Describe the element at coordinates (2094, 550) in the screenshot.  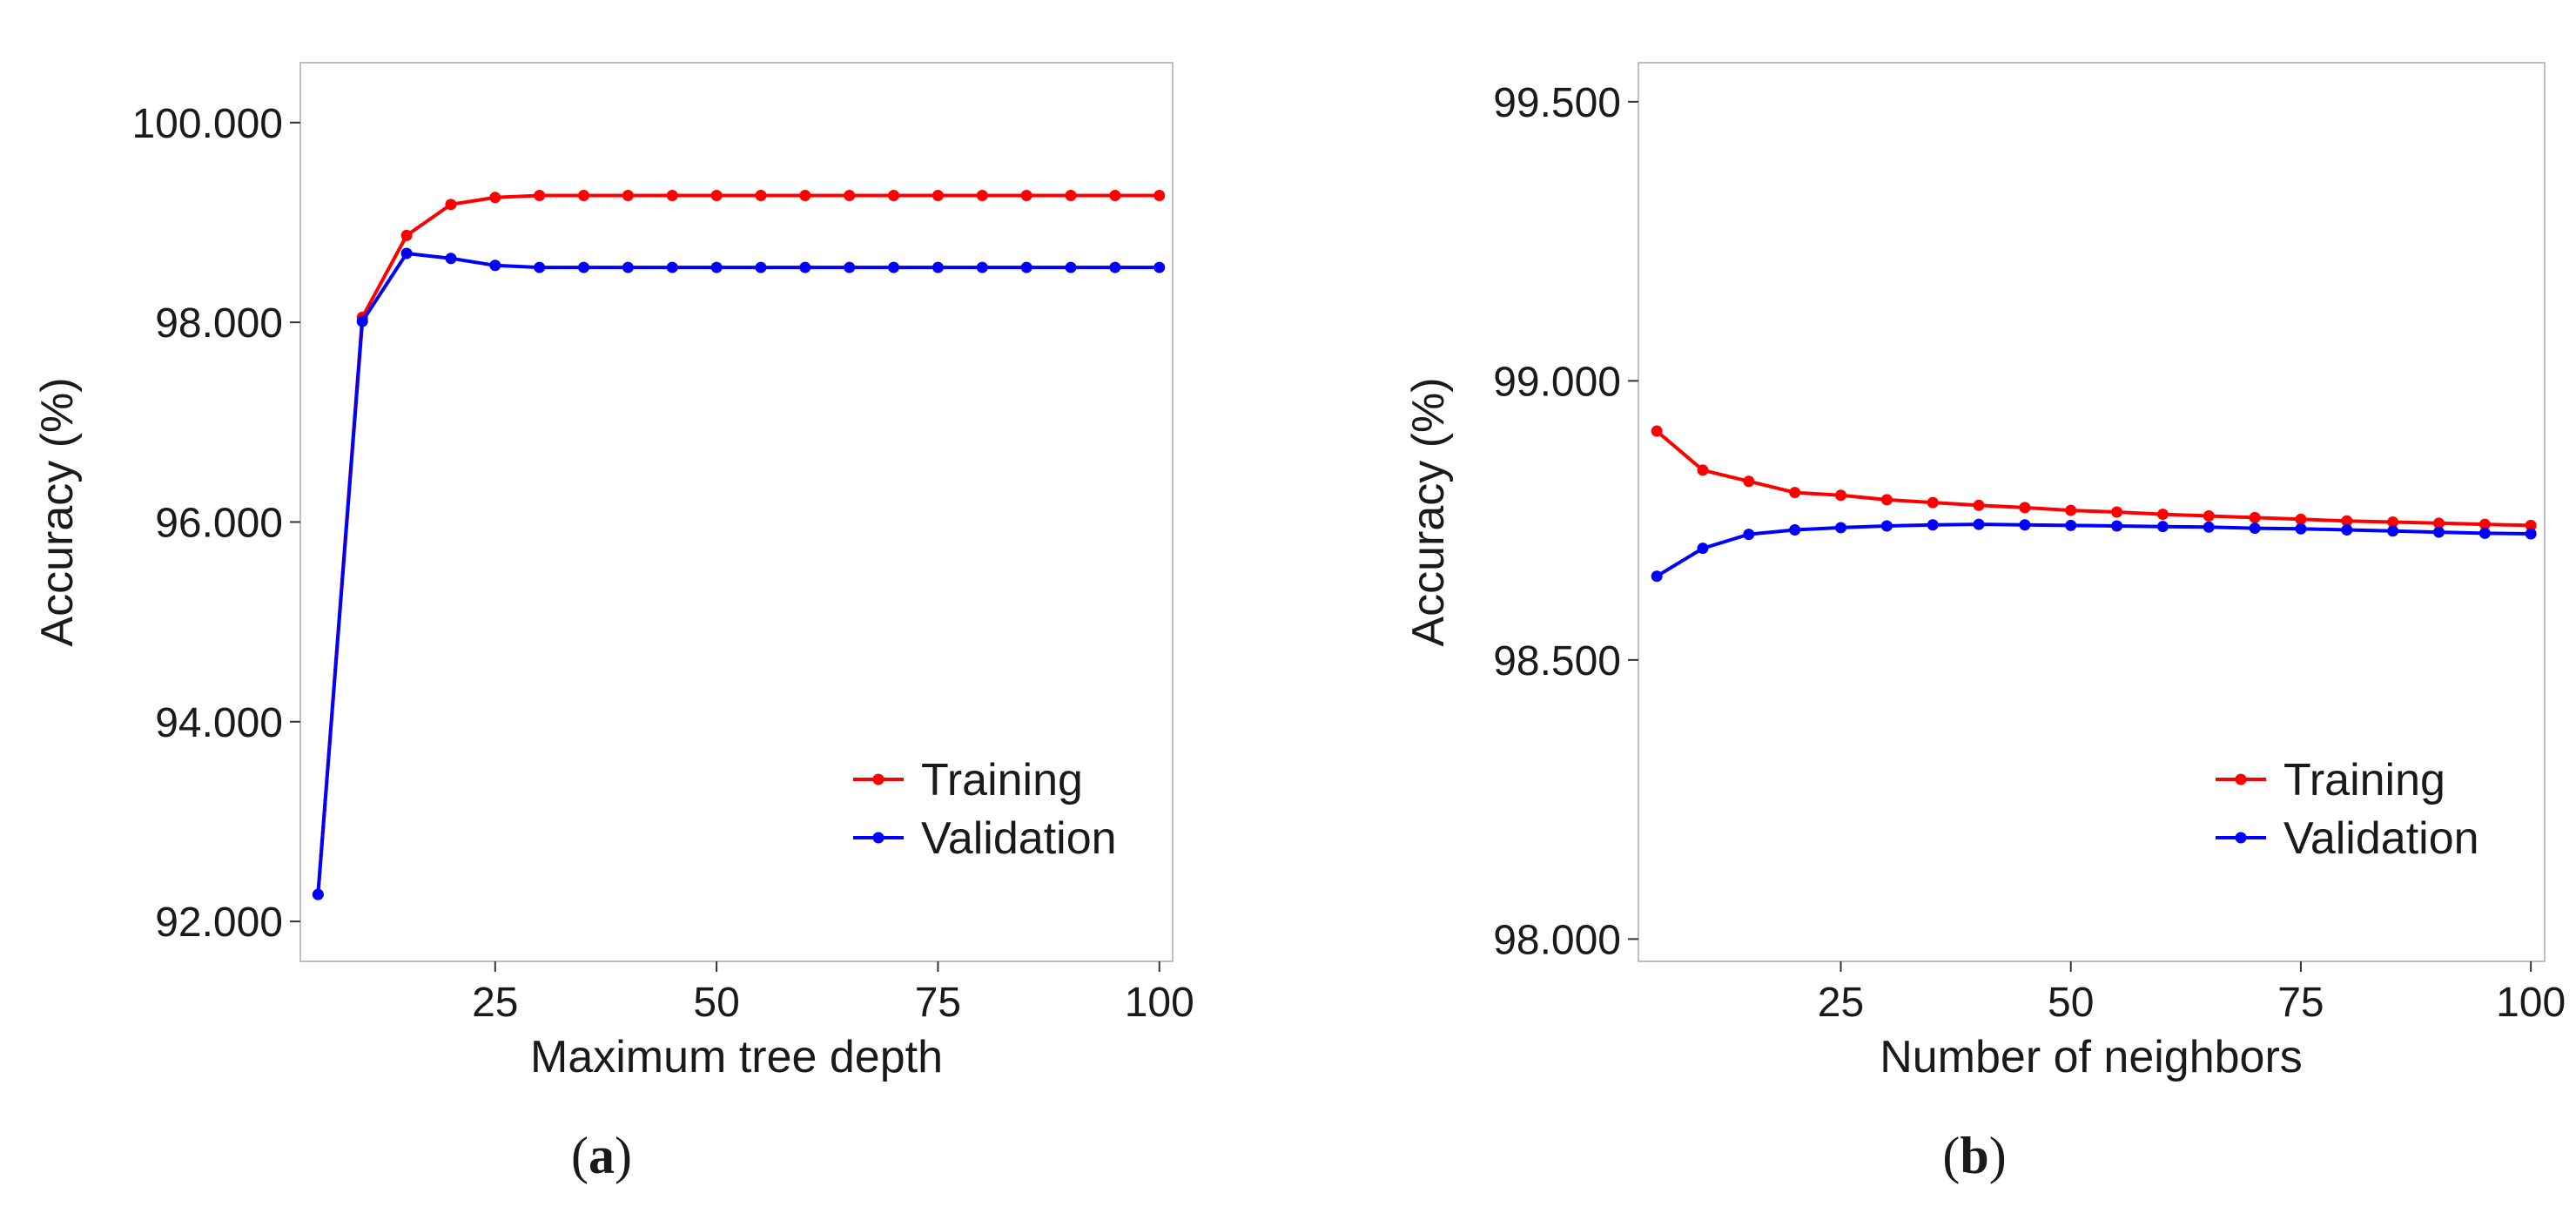
I see `series-line-validation` at that location.